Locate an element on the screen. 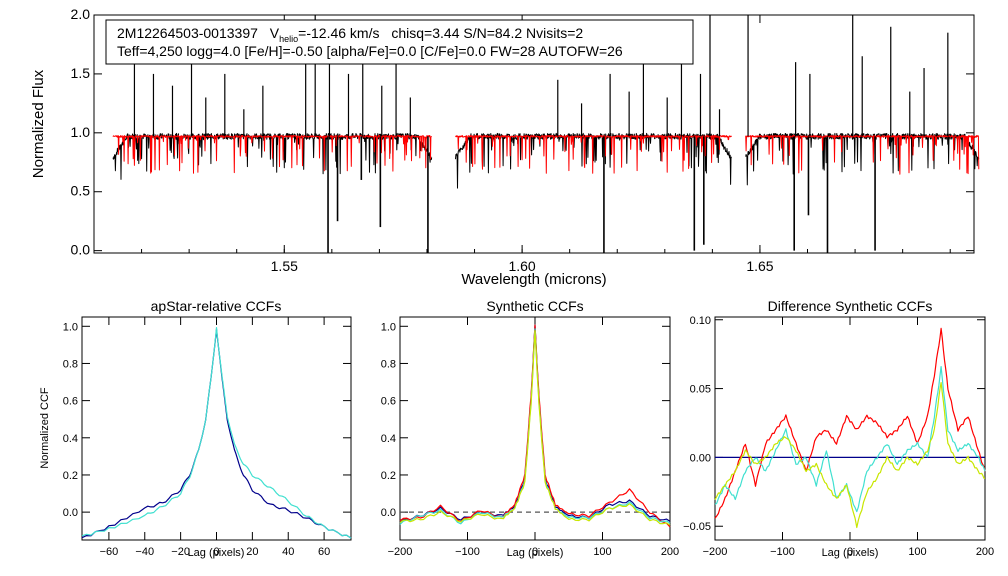  synthetic-ccf-lines is located at coordinates (535, 426).